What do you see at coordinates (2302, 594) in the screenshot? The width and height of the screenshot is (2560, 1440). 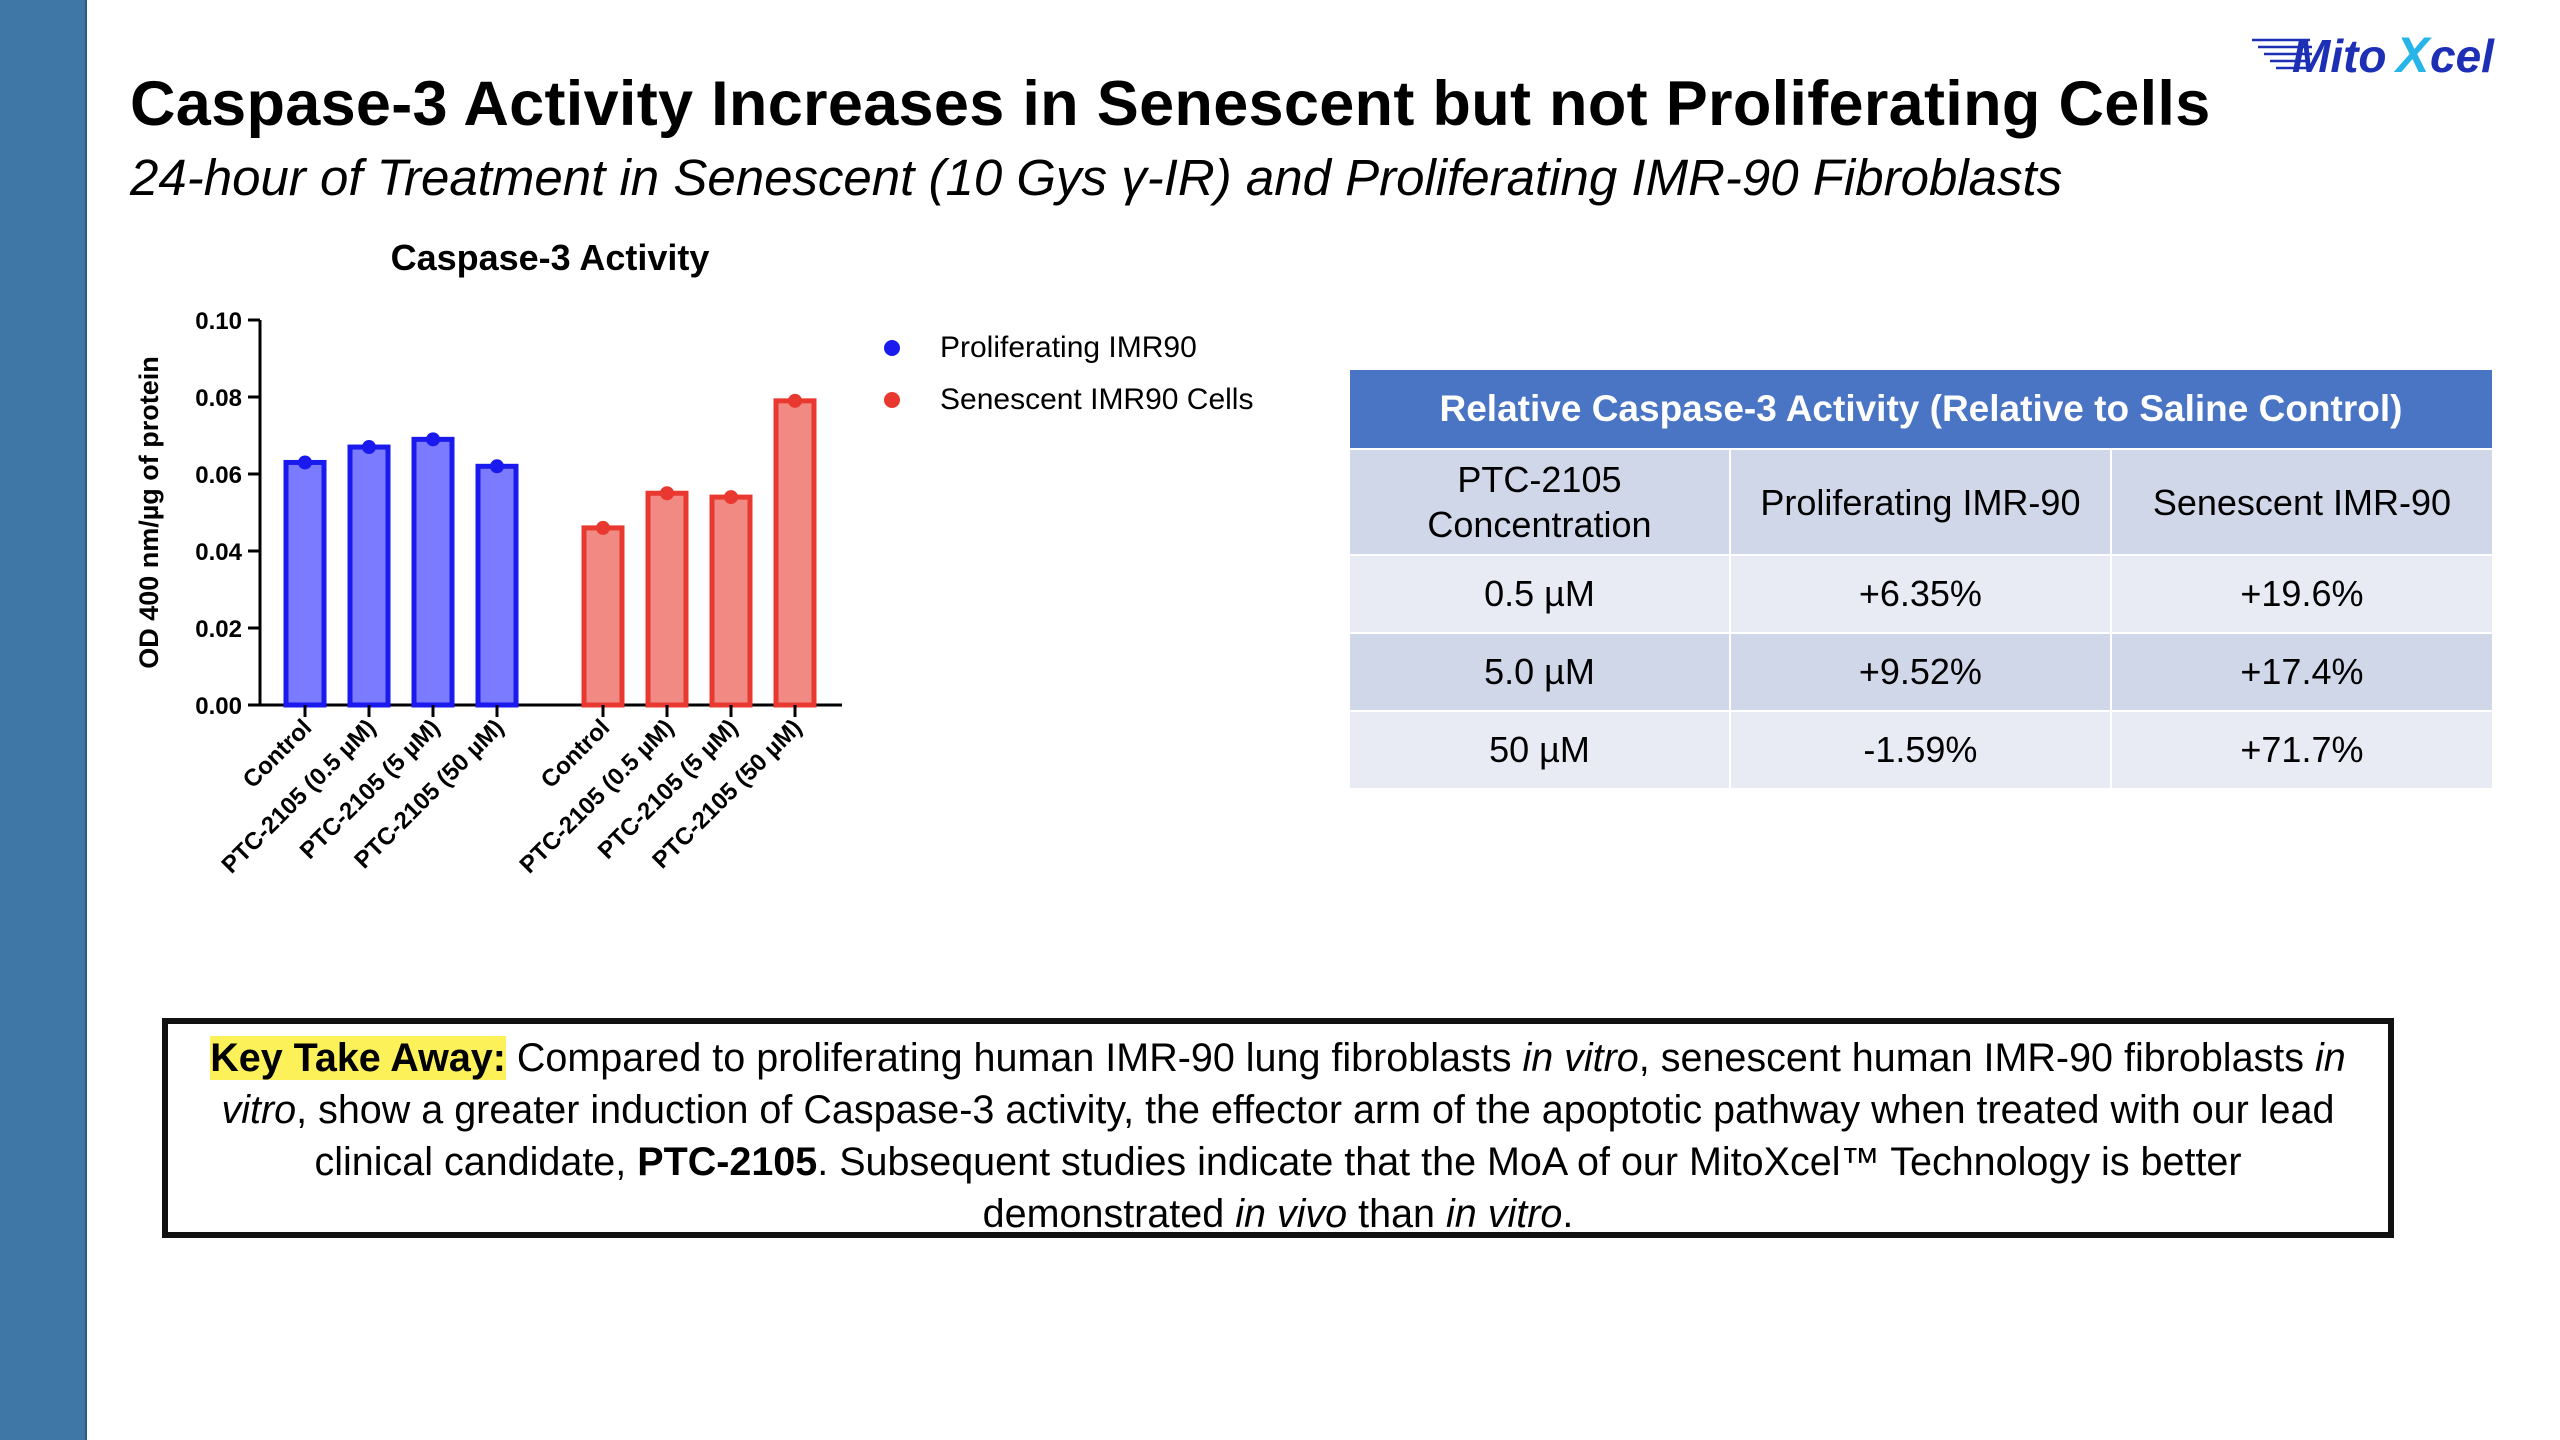 I see `cell-senescent: +19.6%` at bounding box center [2302, 594].